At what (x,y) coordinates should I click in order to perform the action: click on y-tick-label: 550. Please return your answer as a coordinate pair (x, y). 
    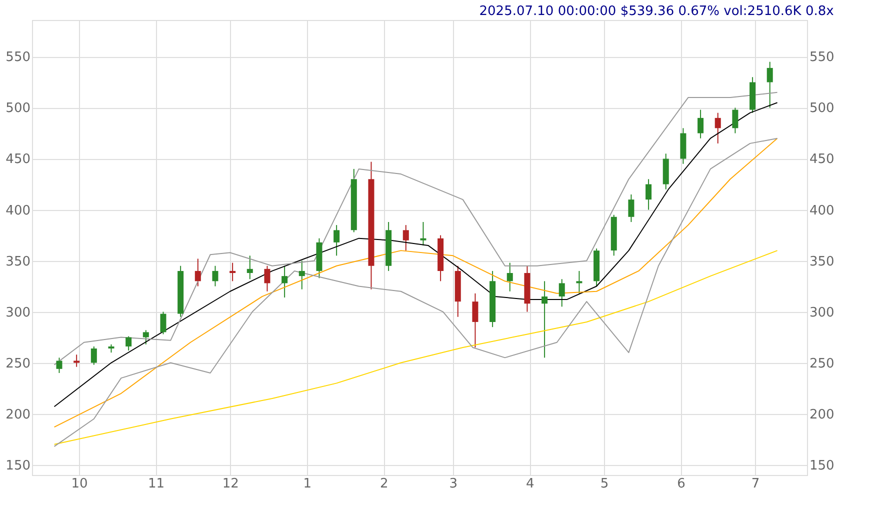
    Looking at the image, I should click on (18, 58).